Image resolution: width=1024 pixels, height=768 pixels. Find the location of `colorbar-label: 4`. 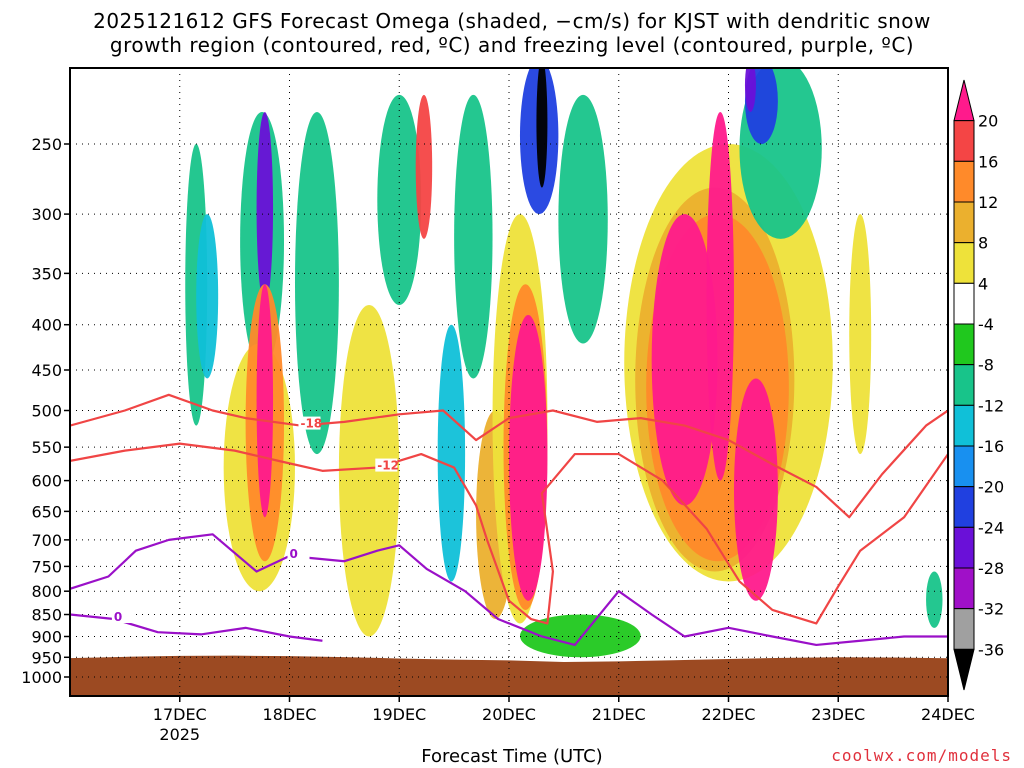

colorbar-label: 4 is located at coordinates (983, 283).